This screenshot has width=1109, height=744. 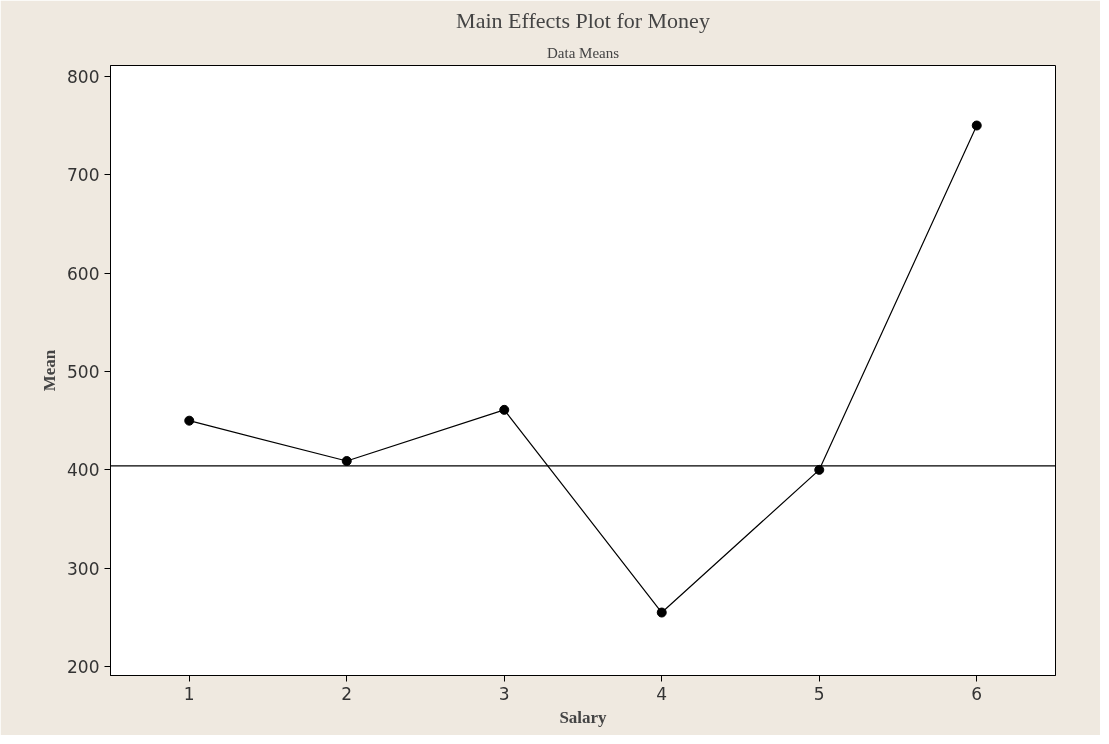 I want to click on y-tick-label: 200, so click(x=83, y=667).